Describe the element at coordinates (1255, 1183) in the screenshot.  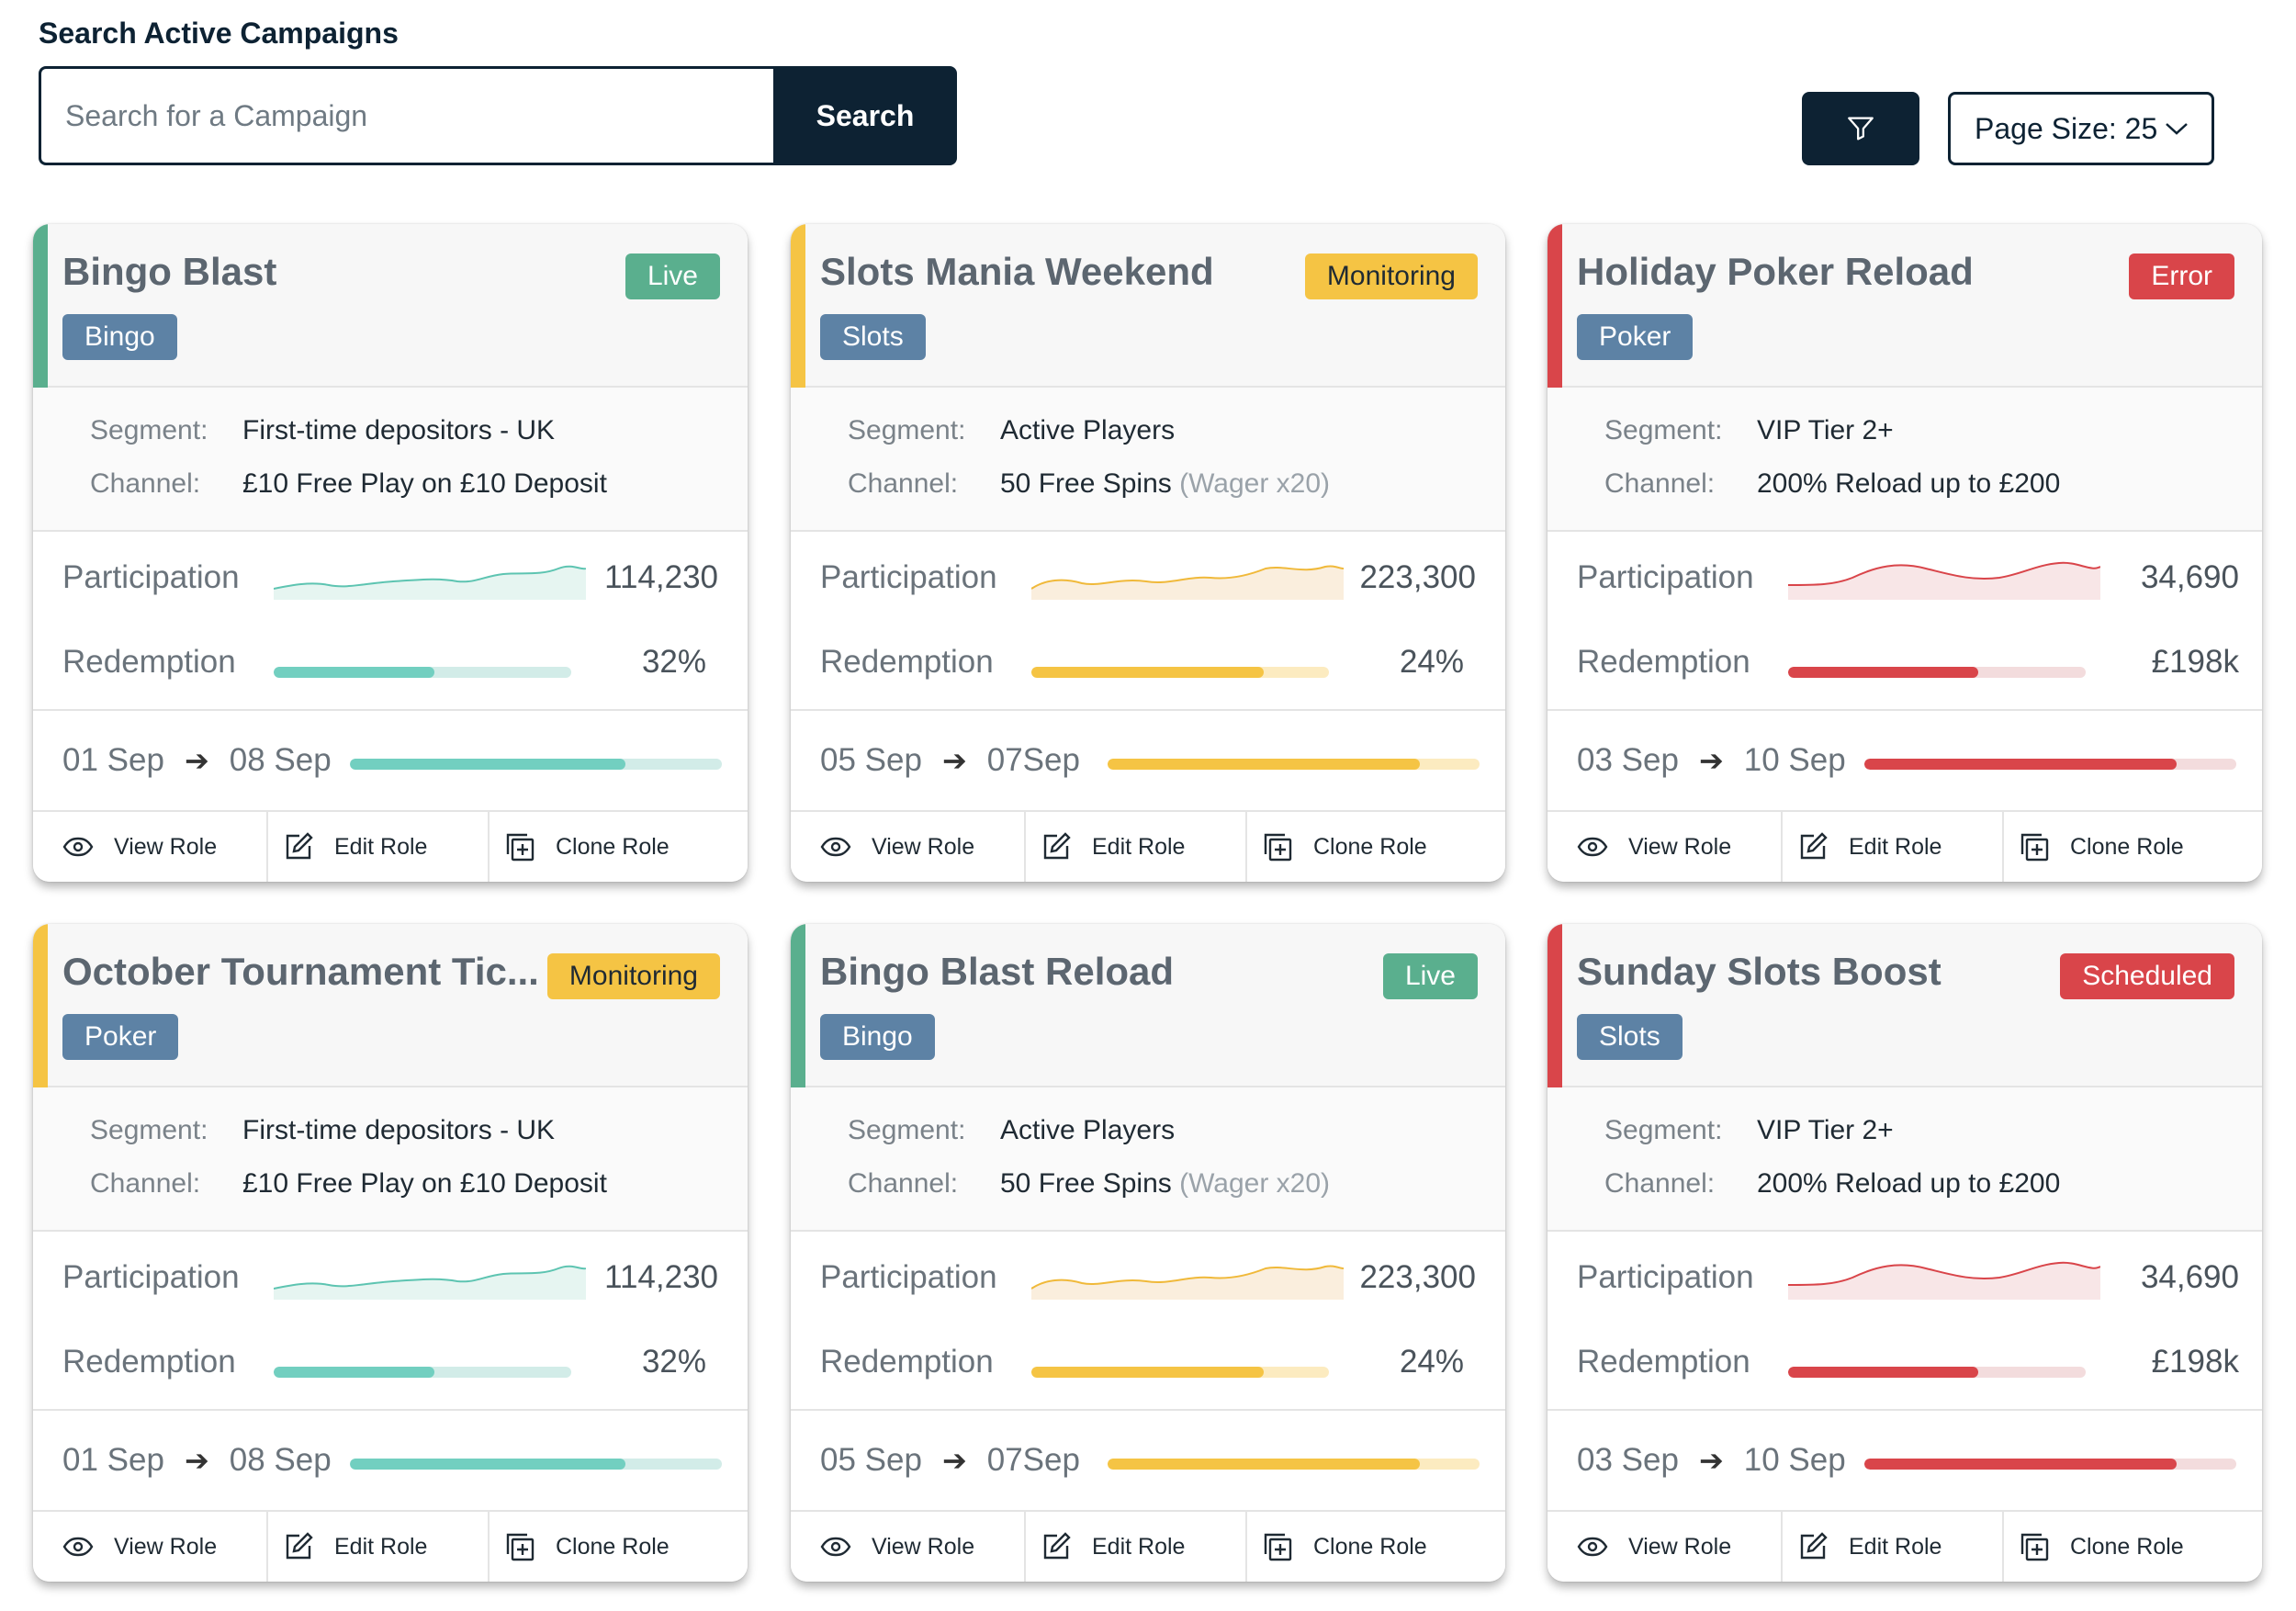
I see `channel-note: (Wager x20)` at that location.